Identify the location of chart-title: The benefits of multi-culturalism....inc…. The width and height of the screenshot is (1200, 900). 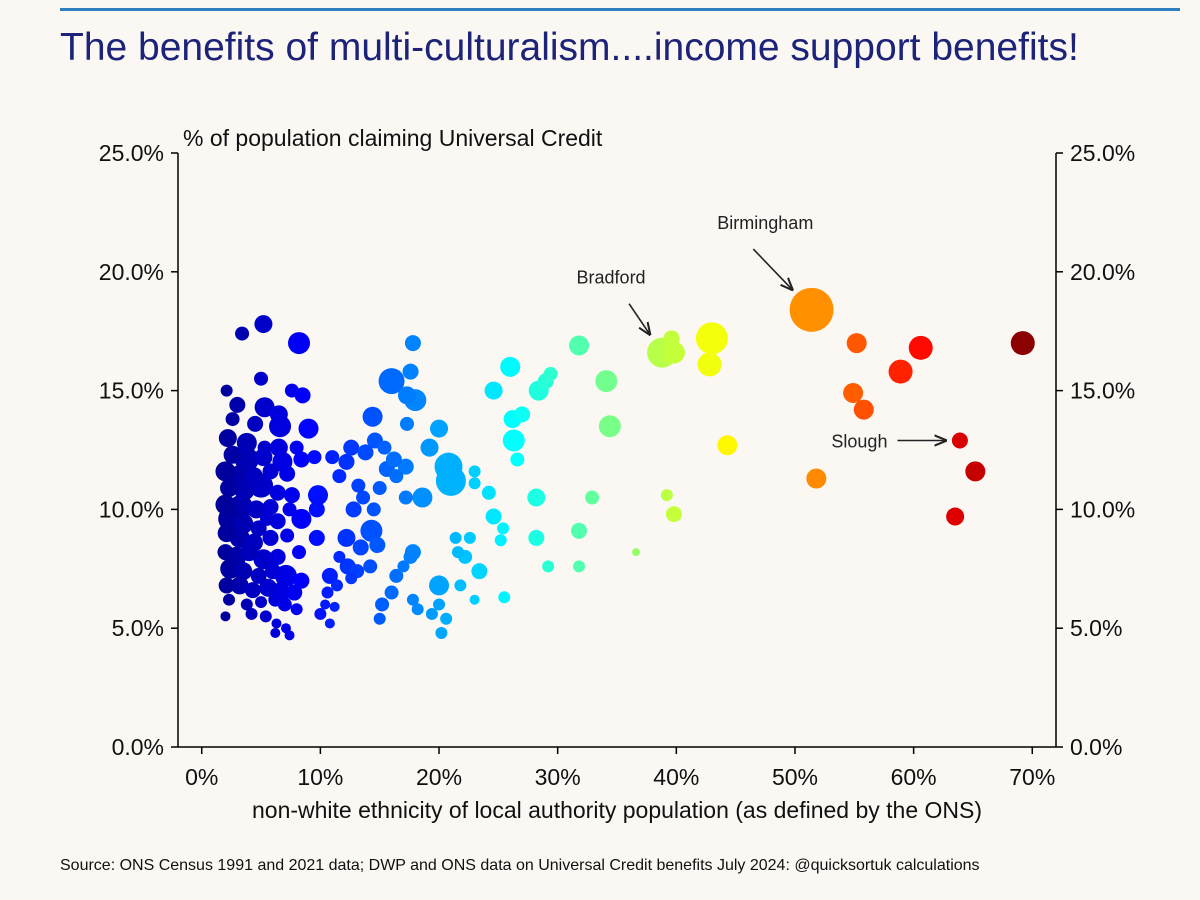
(569, 47).